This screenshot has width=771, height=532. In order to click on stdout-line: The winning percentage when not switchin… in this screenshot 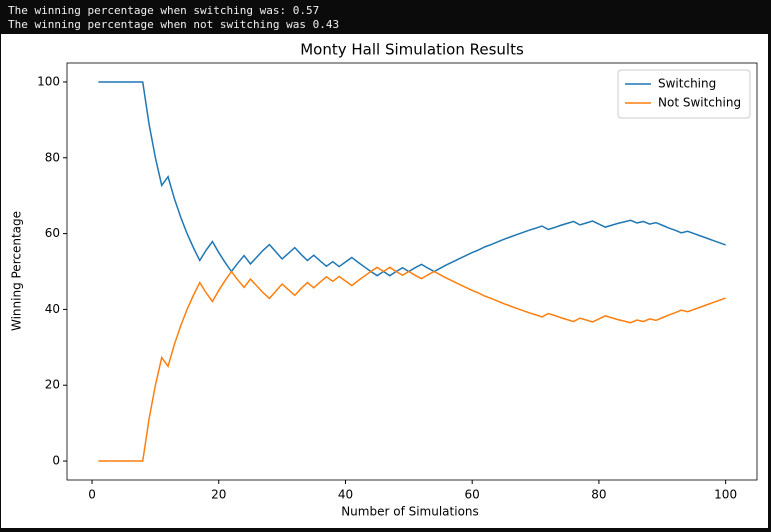, I will do `click(174, 24)`.